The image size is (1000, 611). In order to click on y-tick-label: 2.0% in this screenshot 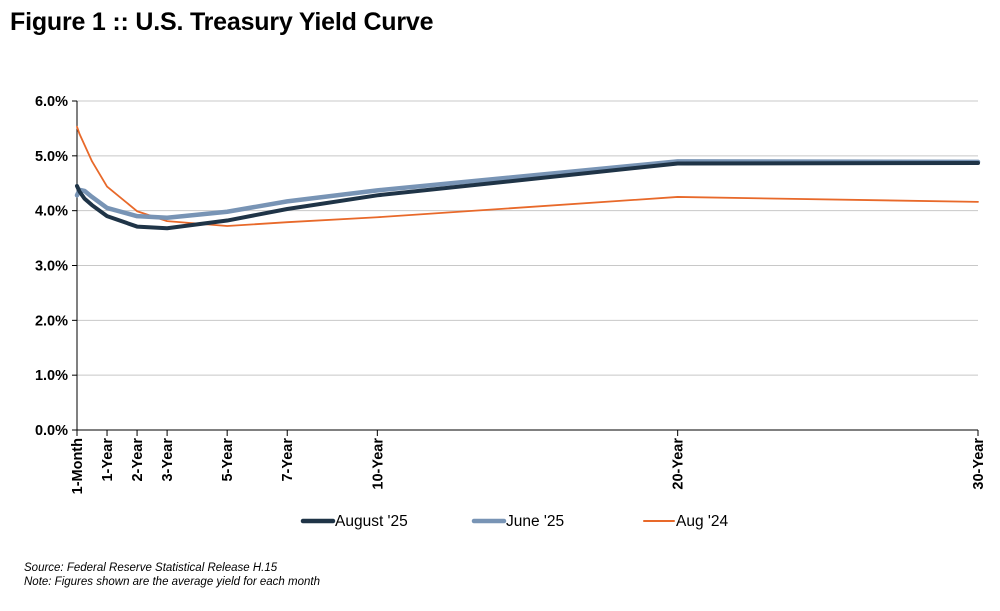, I will do `click(51, 321)`.